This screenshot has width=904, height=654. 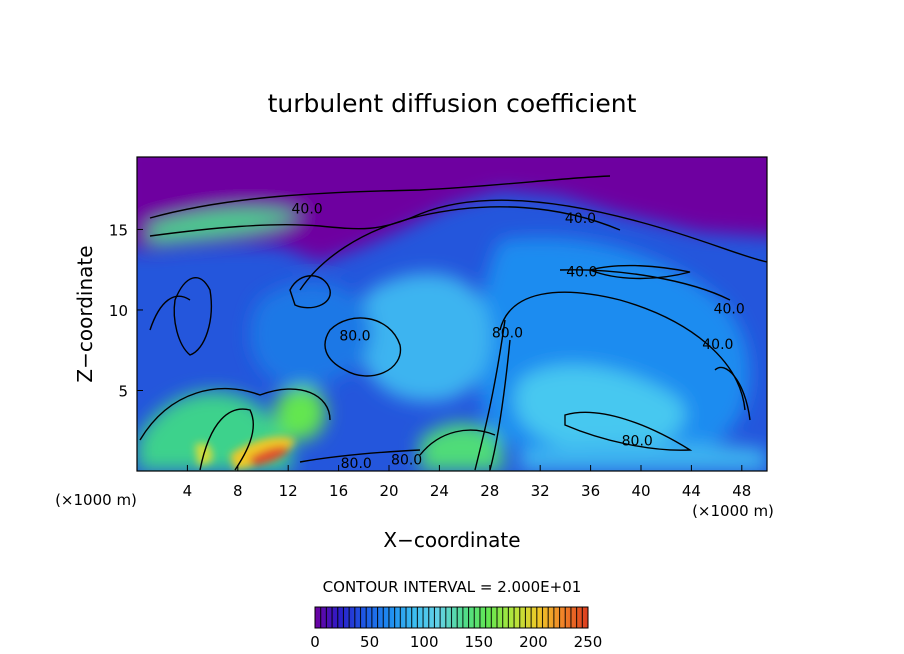 What do you see at coordinates (741, 491) in the screenshot?
I see `x-tick-label: 48` at bounding box center [741, 491].